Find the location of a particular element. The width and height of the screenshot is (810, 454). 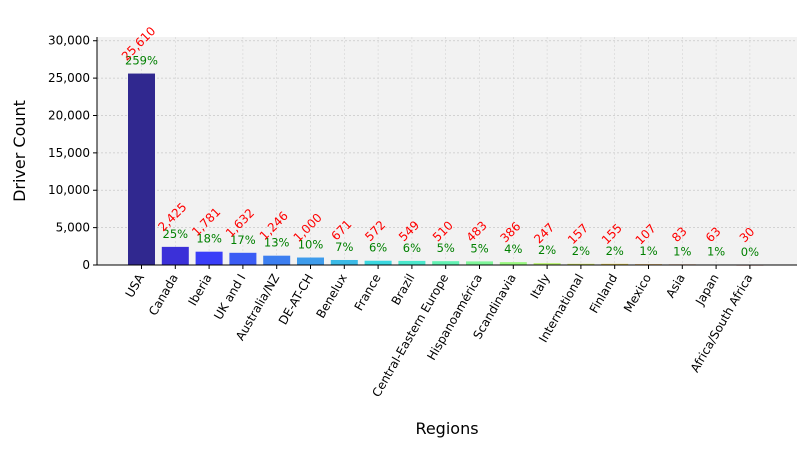

x-axis-title: Regions is located at coordinates (446, 428).